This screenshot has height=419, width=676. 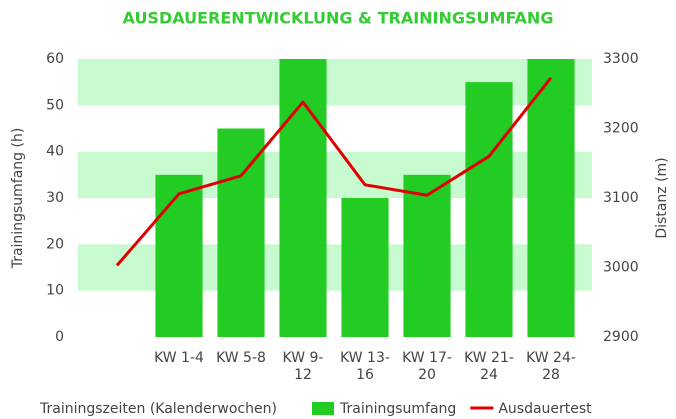 I want to click on x-tick-label: KW 13-16, so click(x=365, y=366).